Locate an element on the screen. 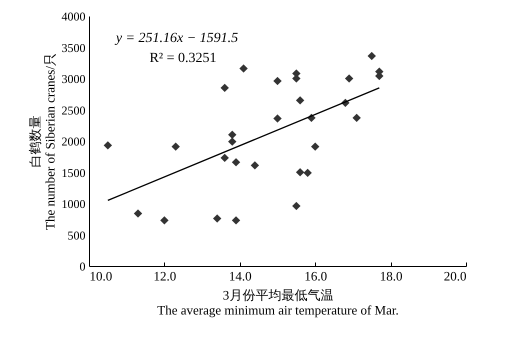 This screenshot has width=505, height=343. y-tick-label: 3000 is located at coordinates (74, 79).